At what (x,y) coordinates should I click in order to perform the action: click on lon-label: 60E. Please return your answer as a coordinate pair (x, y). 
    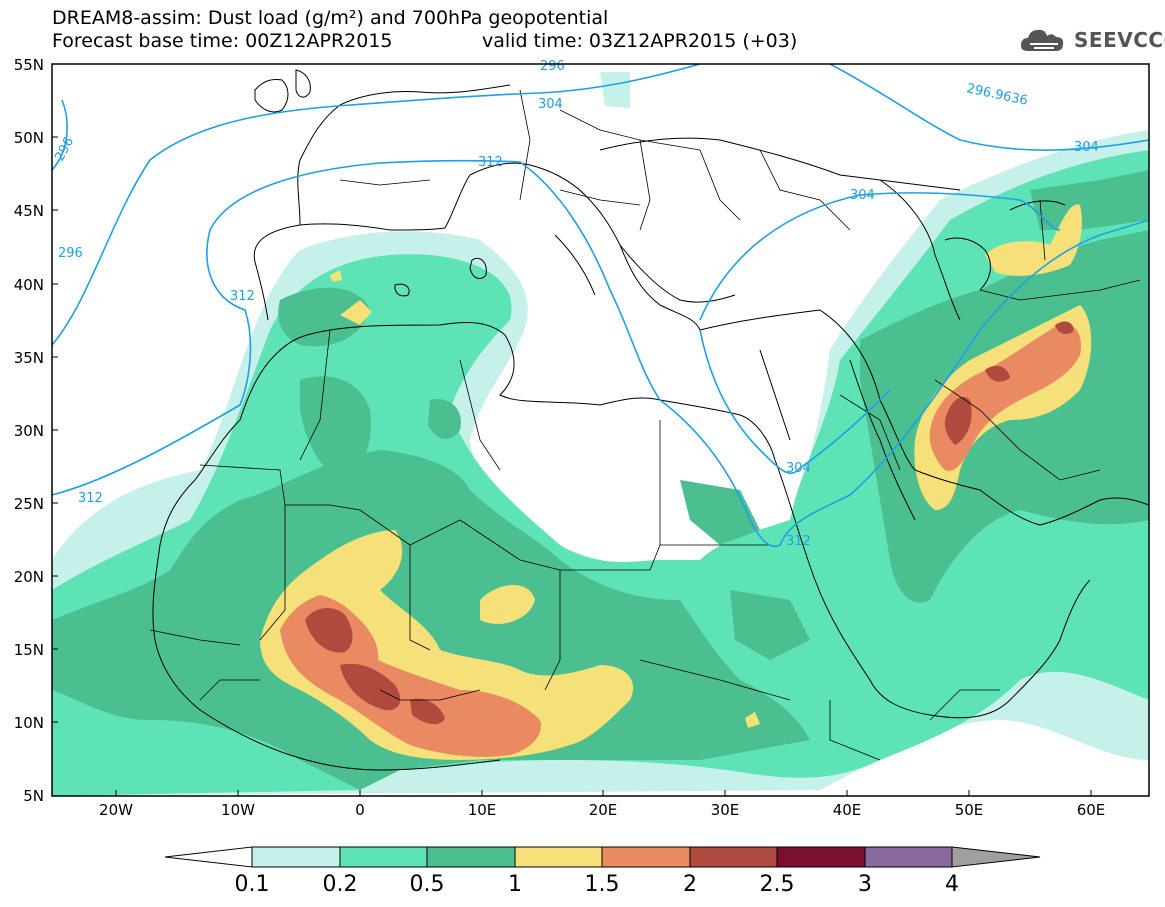
    Looking at the image, I should click on (1091, 810).